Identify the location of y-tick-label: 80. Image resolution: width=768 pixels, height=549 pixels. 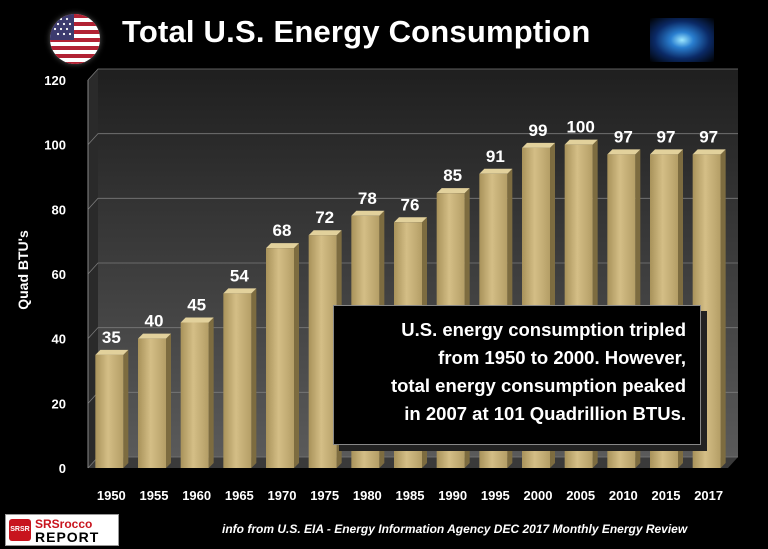
(59, 209).